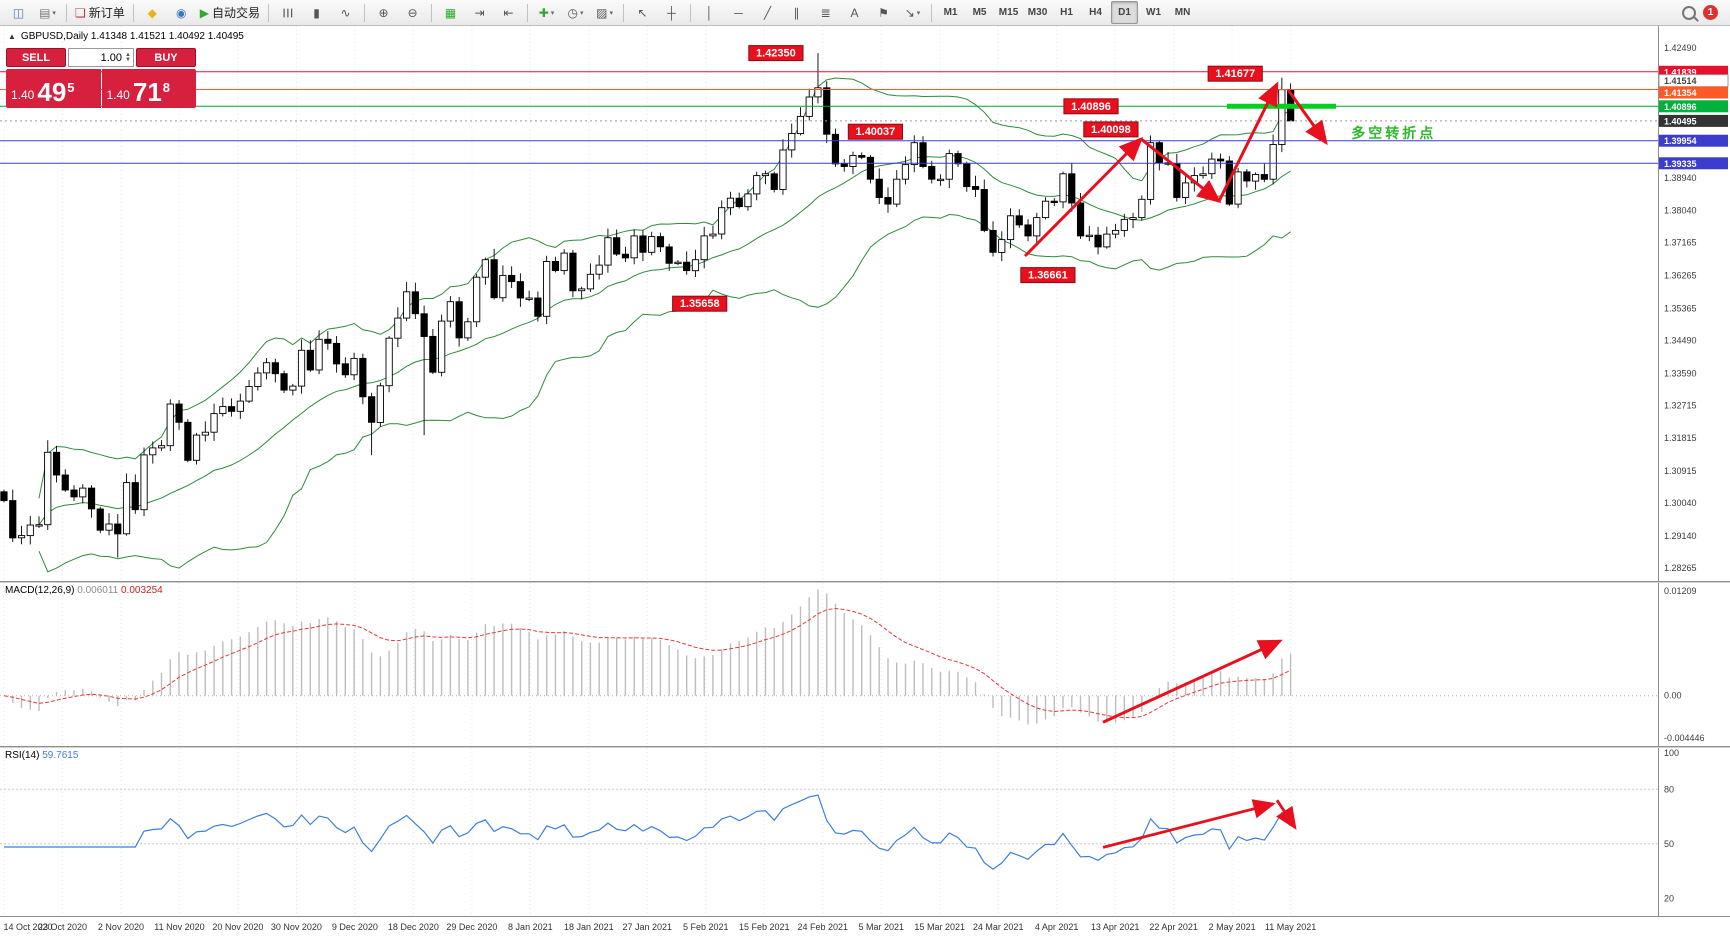 Image resolution: width=1730 pixels, height=943 pixels. Describe the element at coordinates (47, 12) in the screenshot. I see `profiles-button: ▤ ▾` at that location.